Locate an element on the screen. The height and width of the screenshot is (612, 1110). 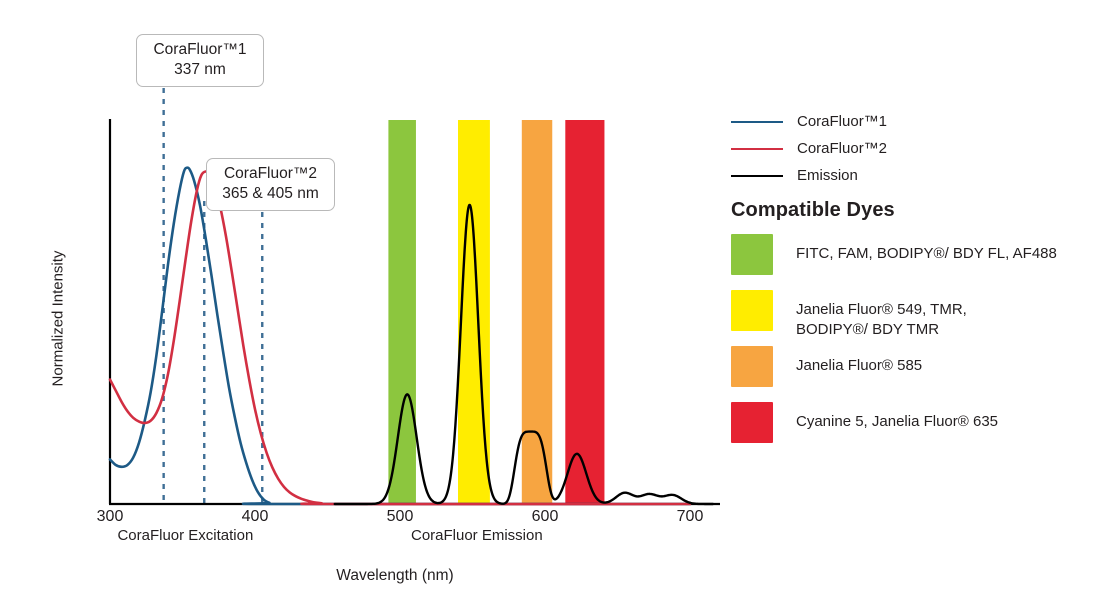
dye-label-line: BODIPY®/ BDY TMR is located at coordinates (868, 330).